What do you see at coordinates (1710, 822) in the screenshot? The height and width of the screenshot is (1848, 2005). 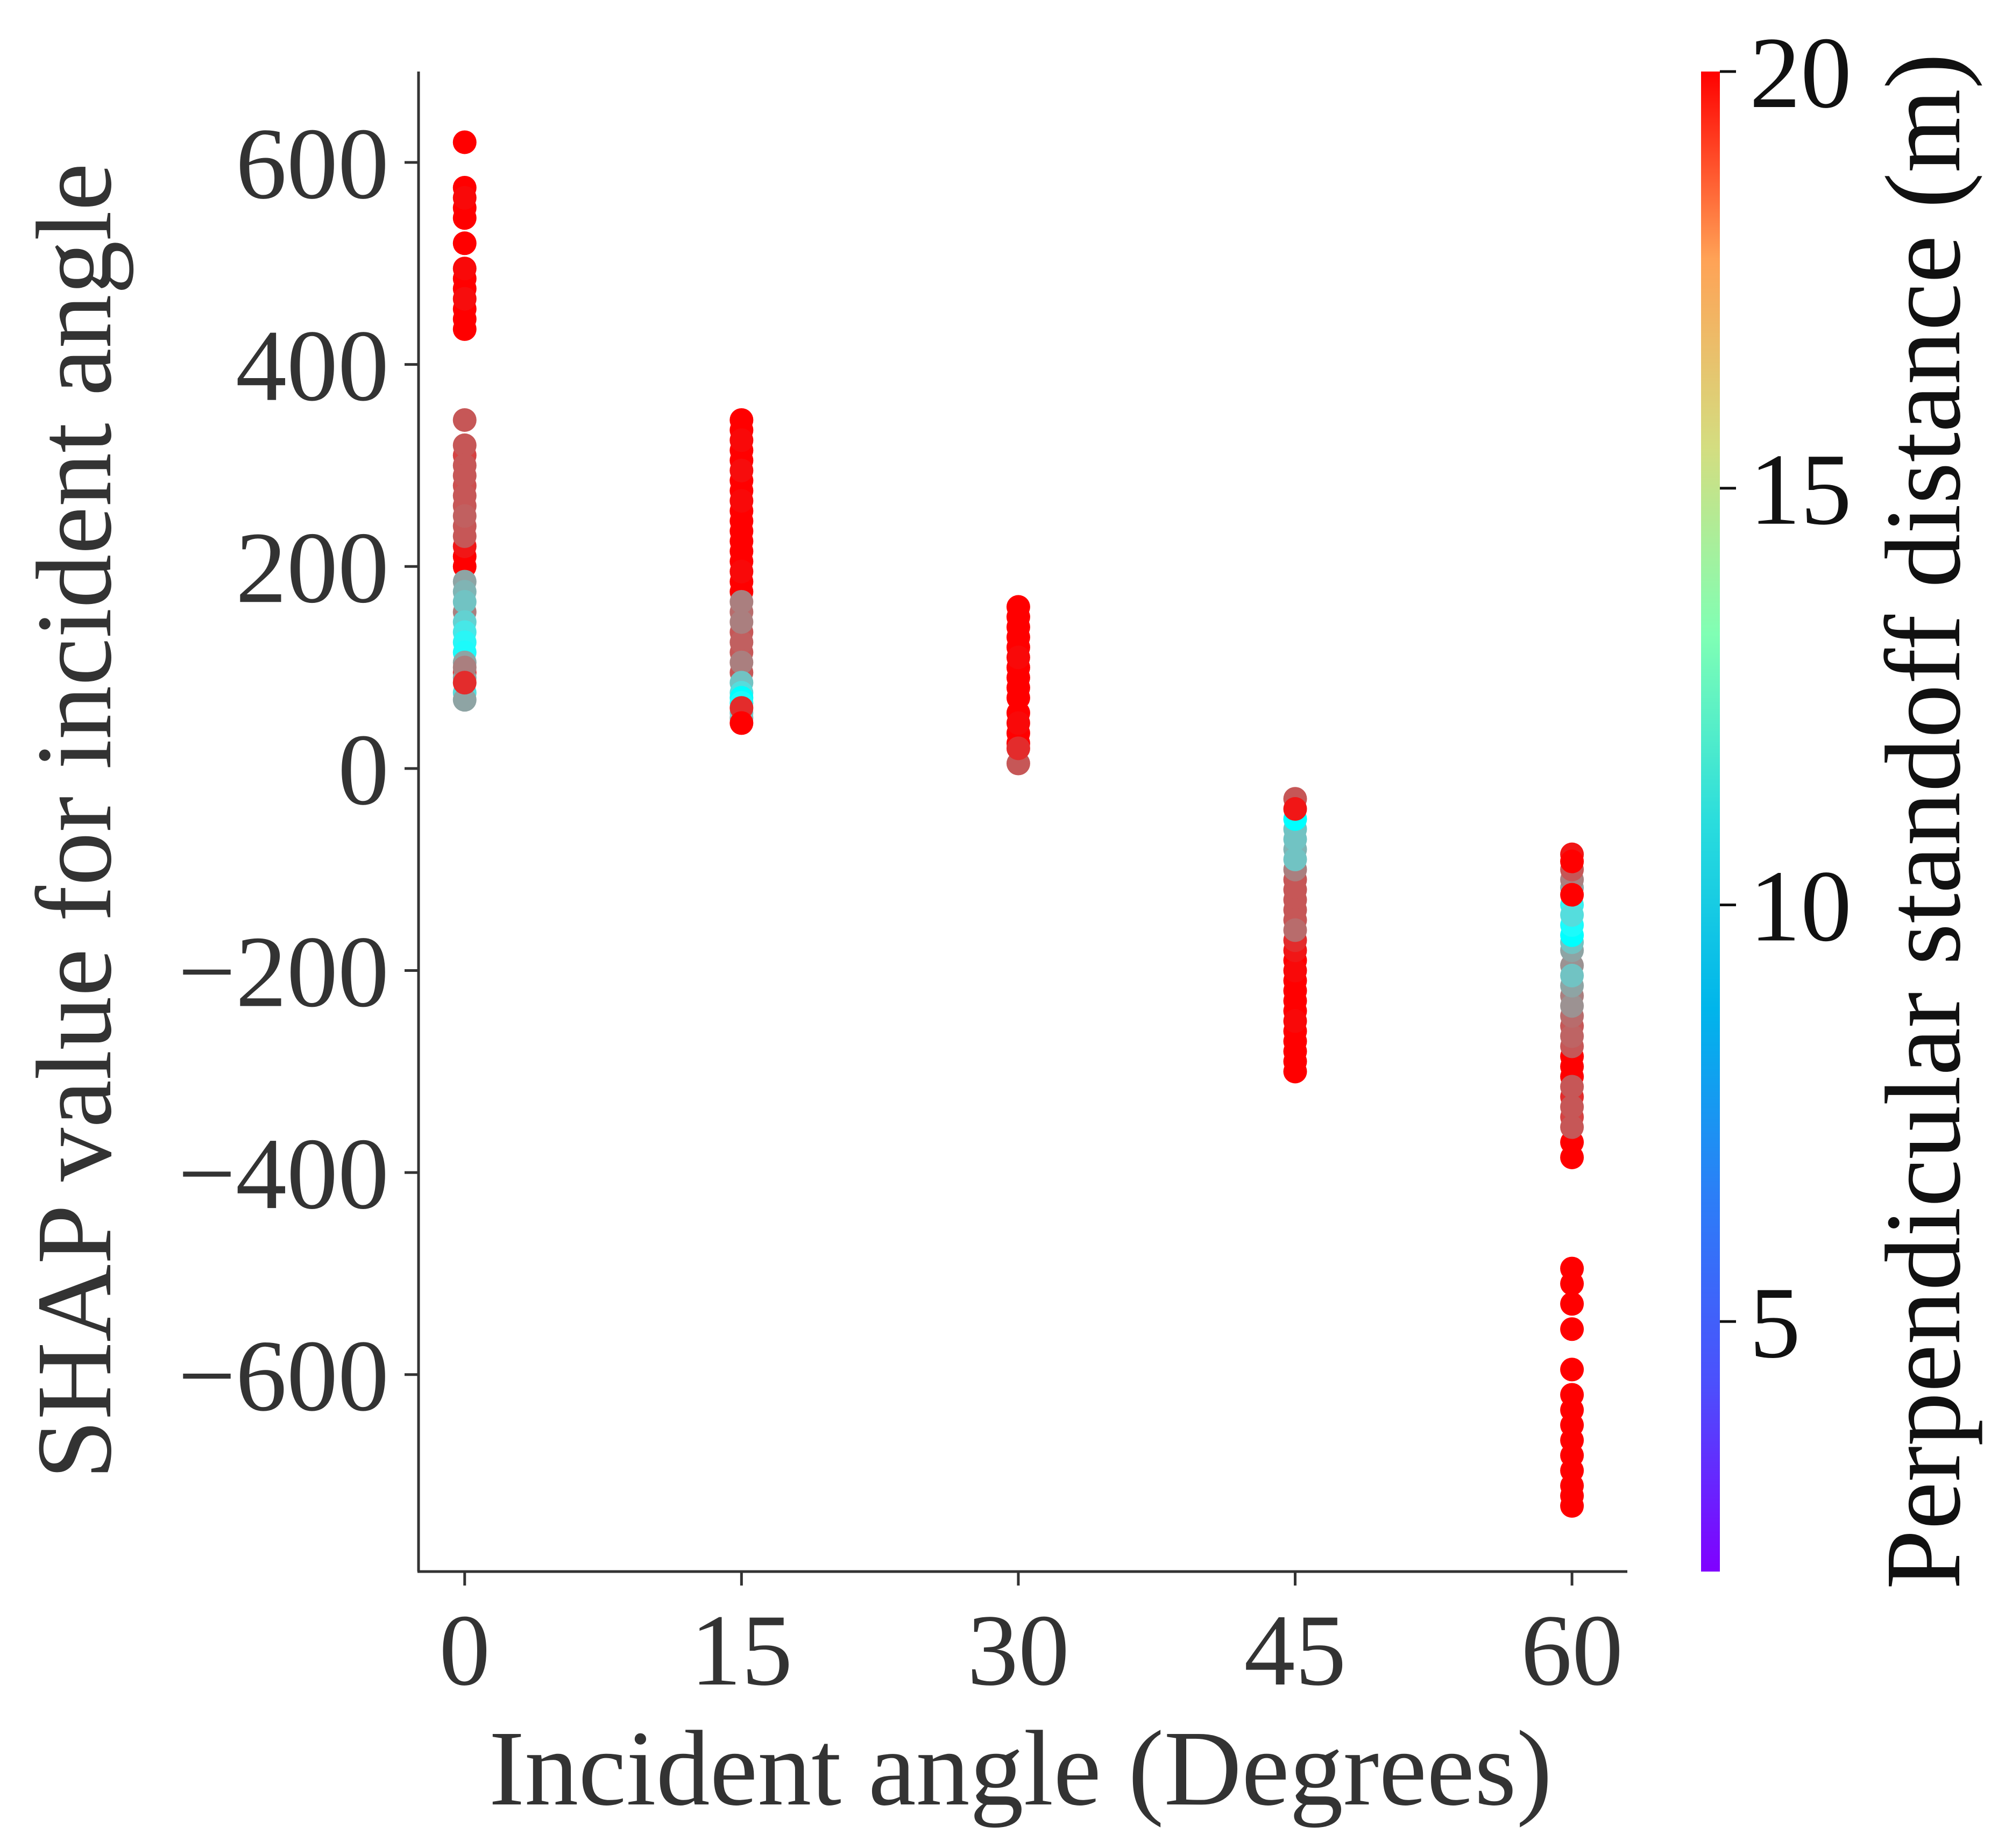 I see `colorbar` at bounding box center [1710, 822].